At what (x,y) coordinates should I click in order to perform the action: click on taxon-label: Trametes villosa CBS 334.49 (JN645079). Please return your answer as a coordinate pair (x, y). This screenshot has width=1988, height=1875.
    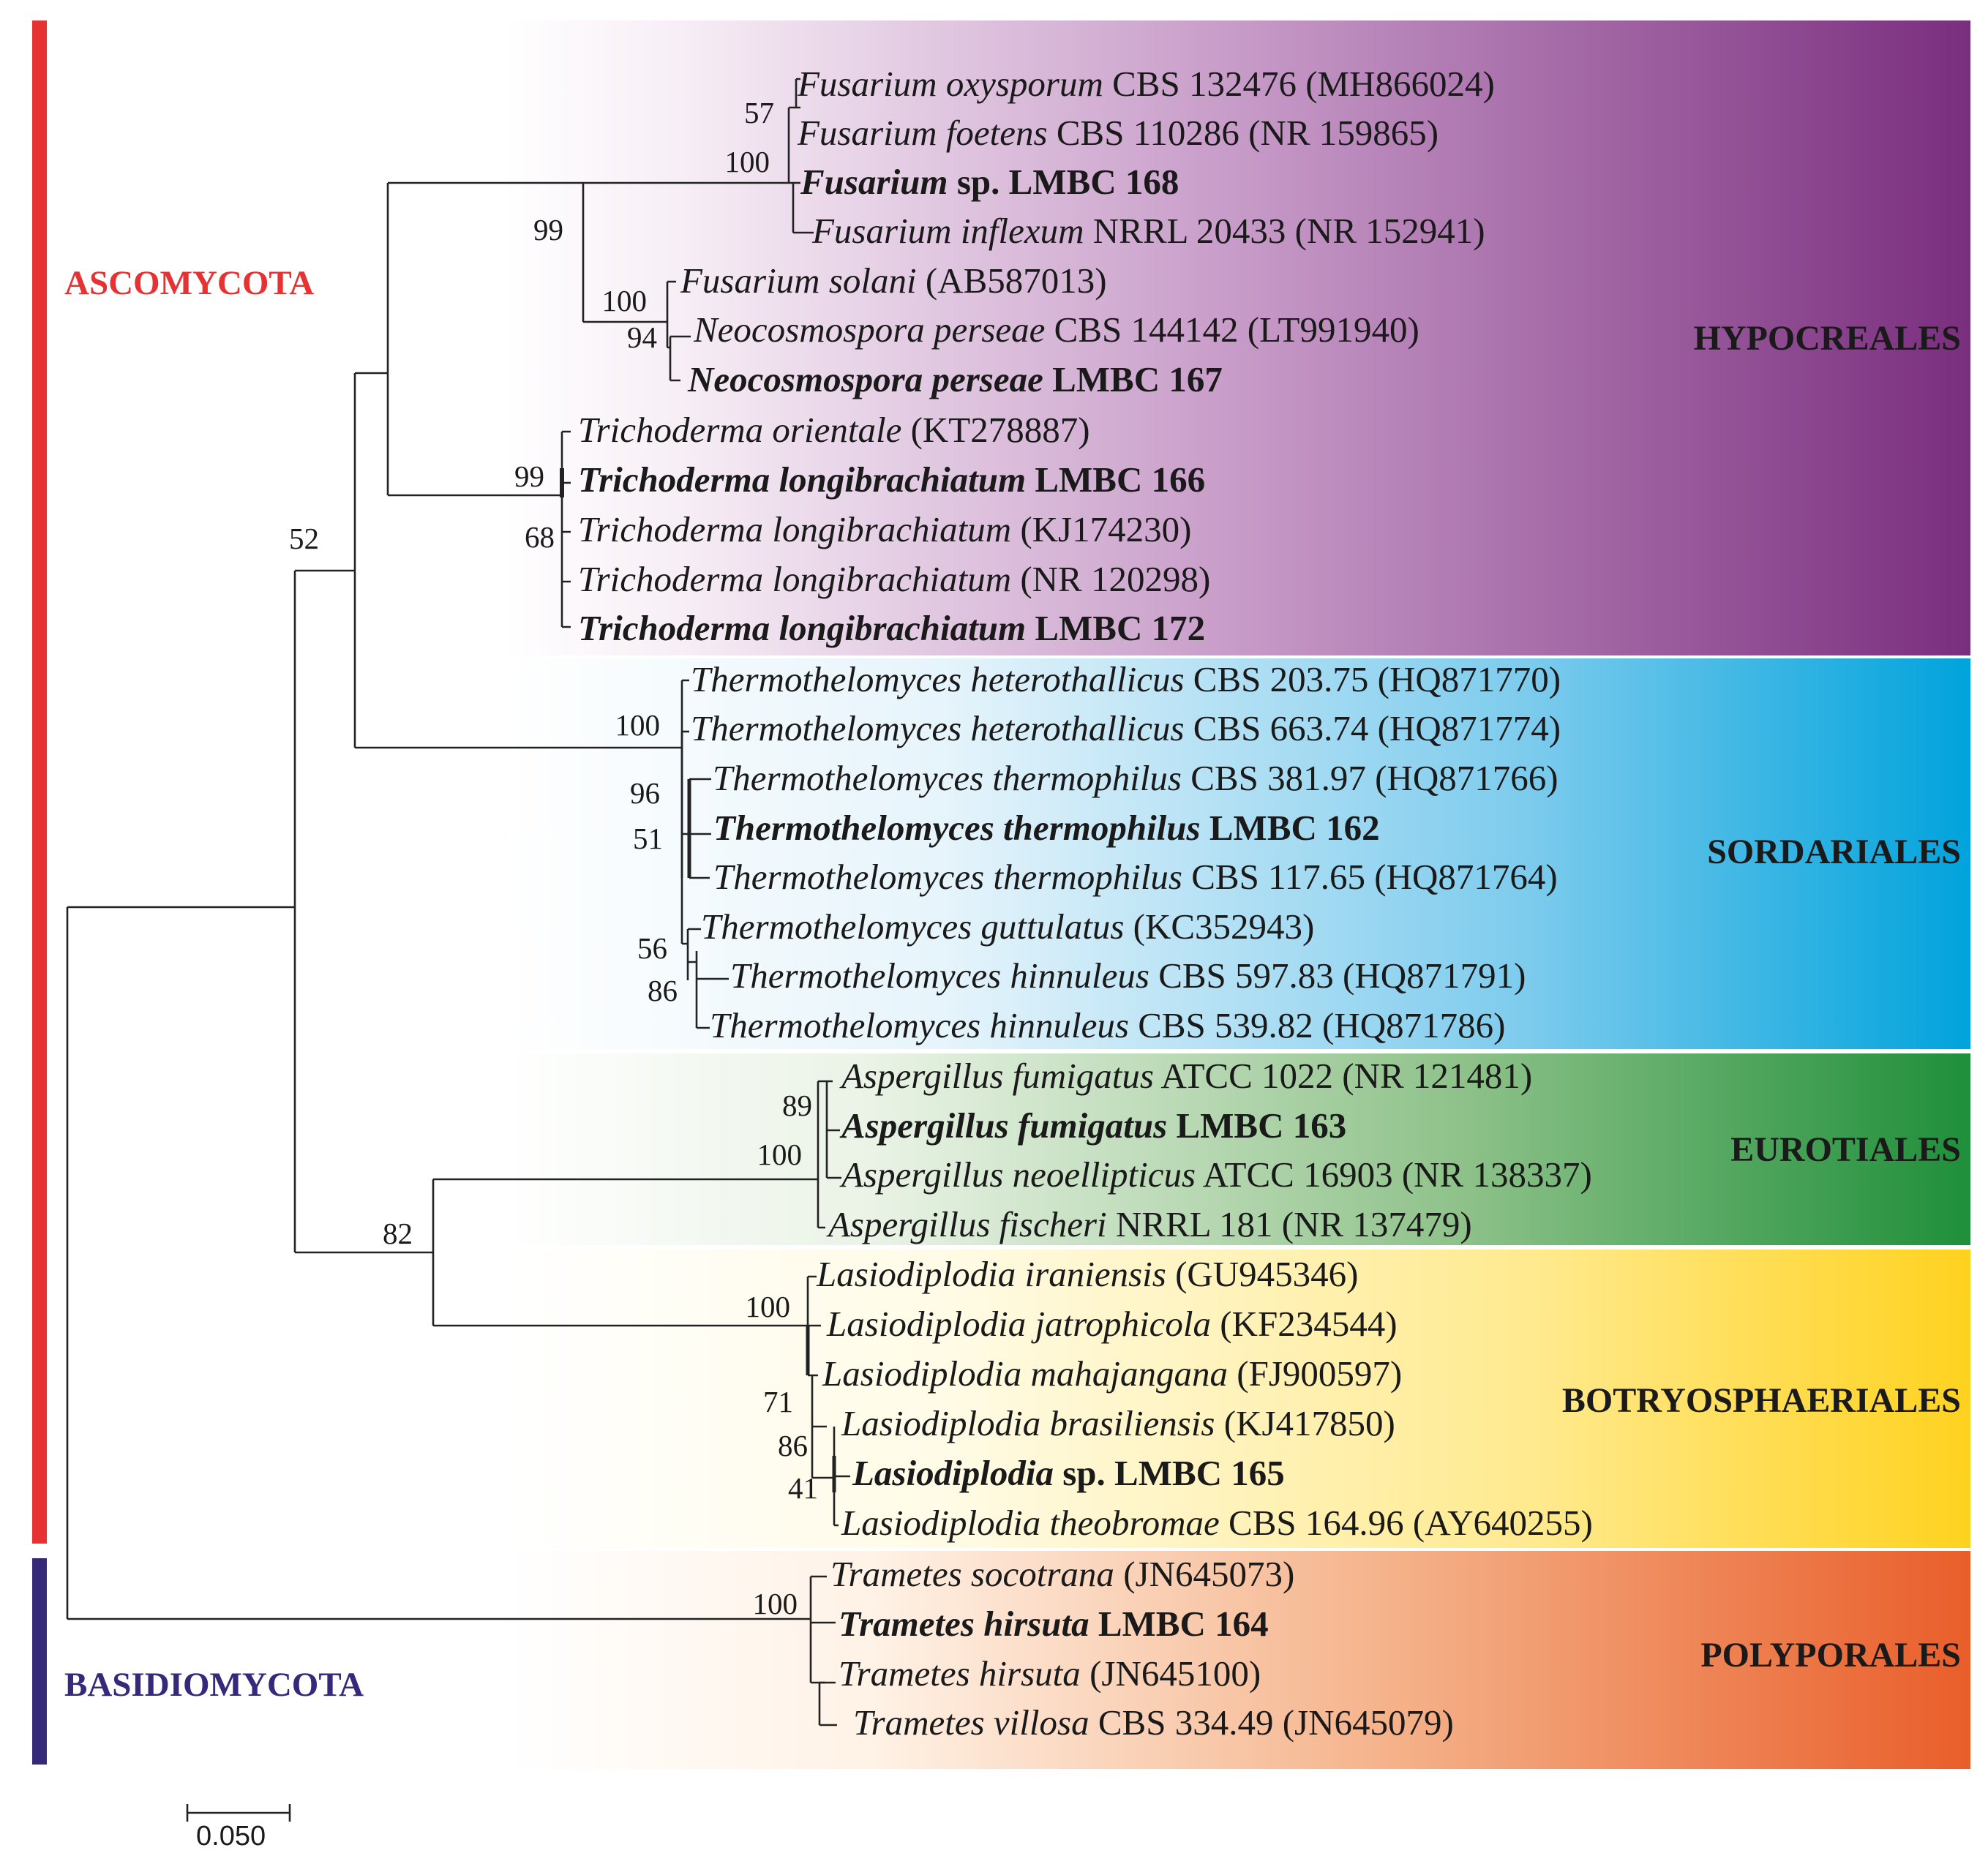
    Looking at the image, I should click on (1153, 1722).